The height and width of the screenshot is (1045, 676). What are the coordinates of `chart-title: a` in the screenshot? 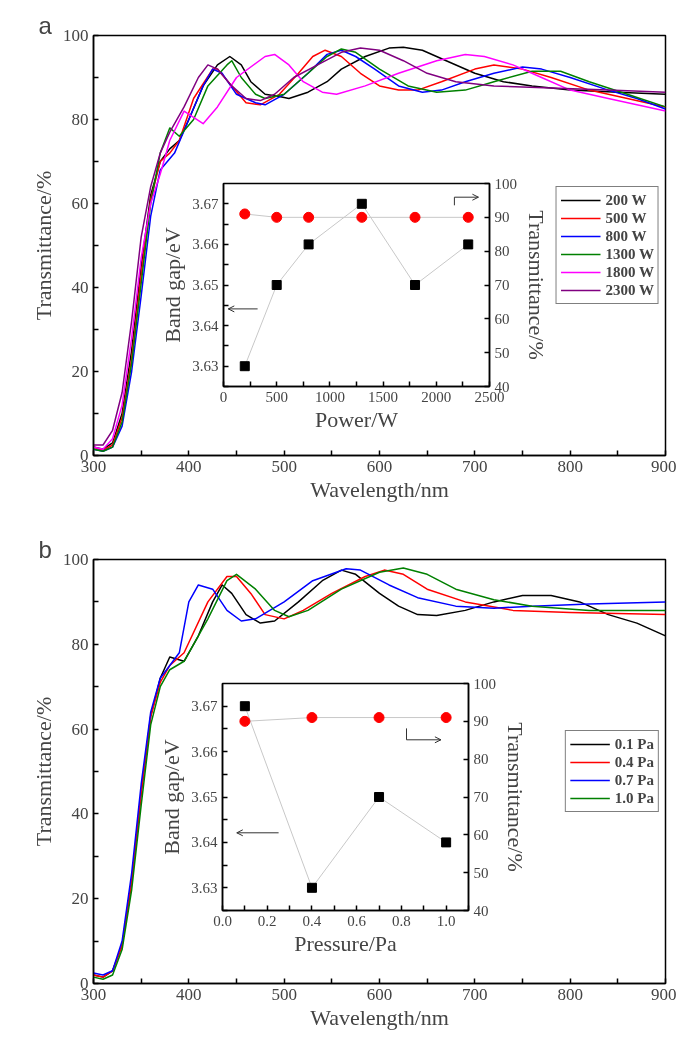 It's located at (45, 25).